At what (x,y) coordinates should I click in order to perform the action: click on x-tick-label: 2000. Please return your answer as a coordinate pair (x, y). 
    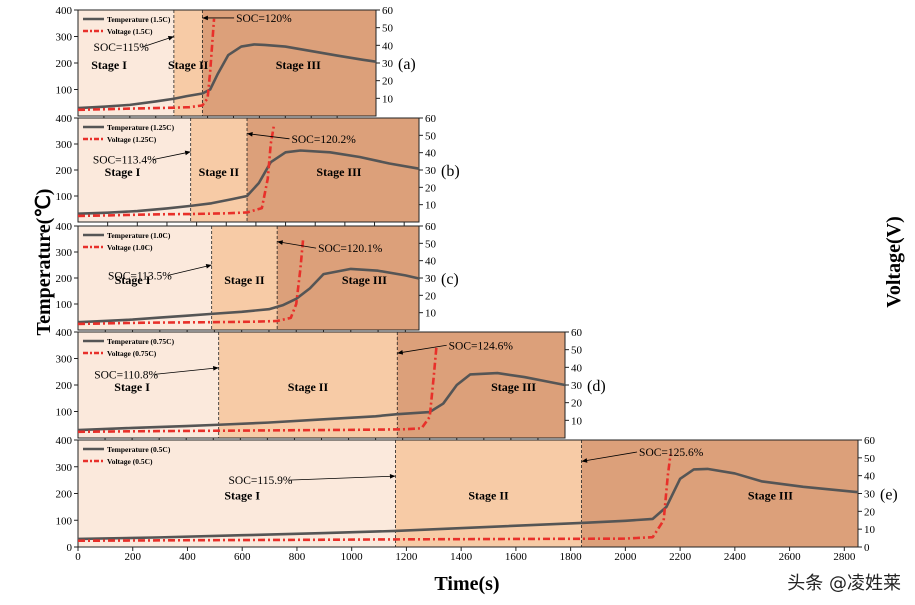
    Looking at the image, I should click on (625, 557).